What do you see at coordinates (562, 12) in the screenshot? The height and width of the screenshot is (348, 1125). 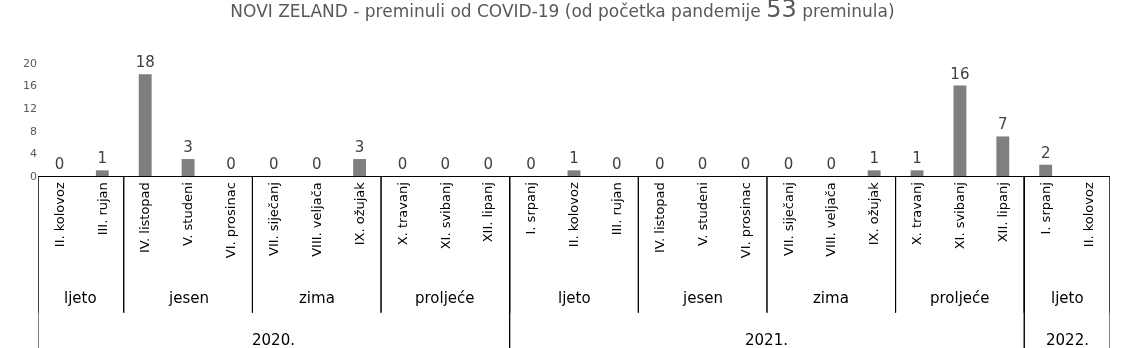 I see `chart-title: NOVI ZELAND - preminuli od COVID-19 (od početka pandemije 53 preminula)` at bounding box center [562, 12].